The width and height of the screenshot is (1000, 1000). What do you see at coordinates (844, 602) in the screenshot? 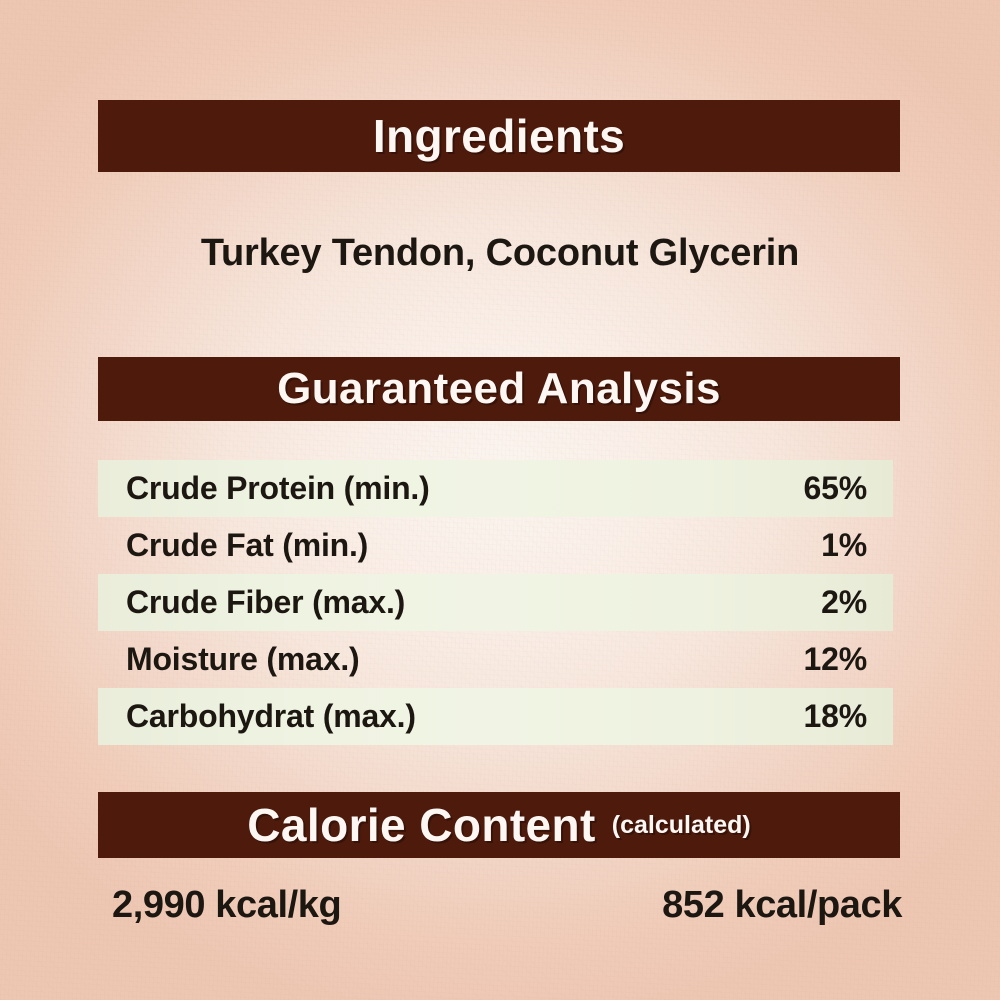
I see `analysis-nutrient-value: 2%` at bounding box center [844, 602].